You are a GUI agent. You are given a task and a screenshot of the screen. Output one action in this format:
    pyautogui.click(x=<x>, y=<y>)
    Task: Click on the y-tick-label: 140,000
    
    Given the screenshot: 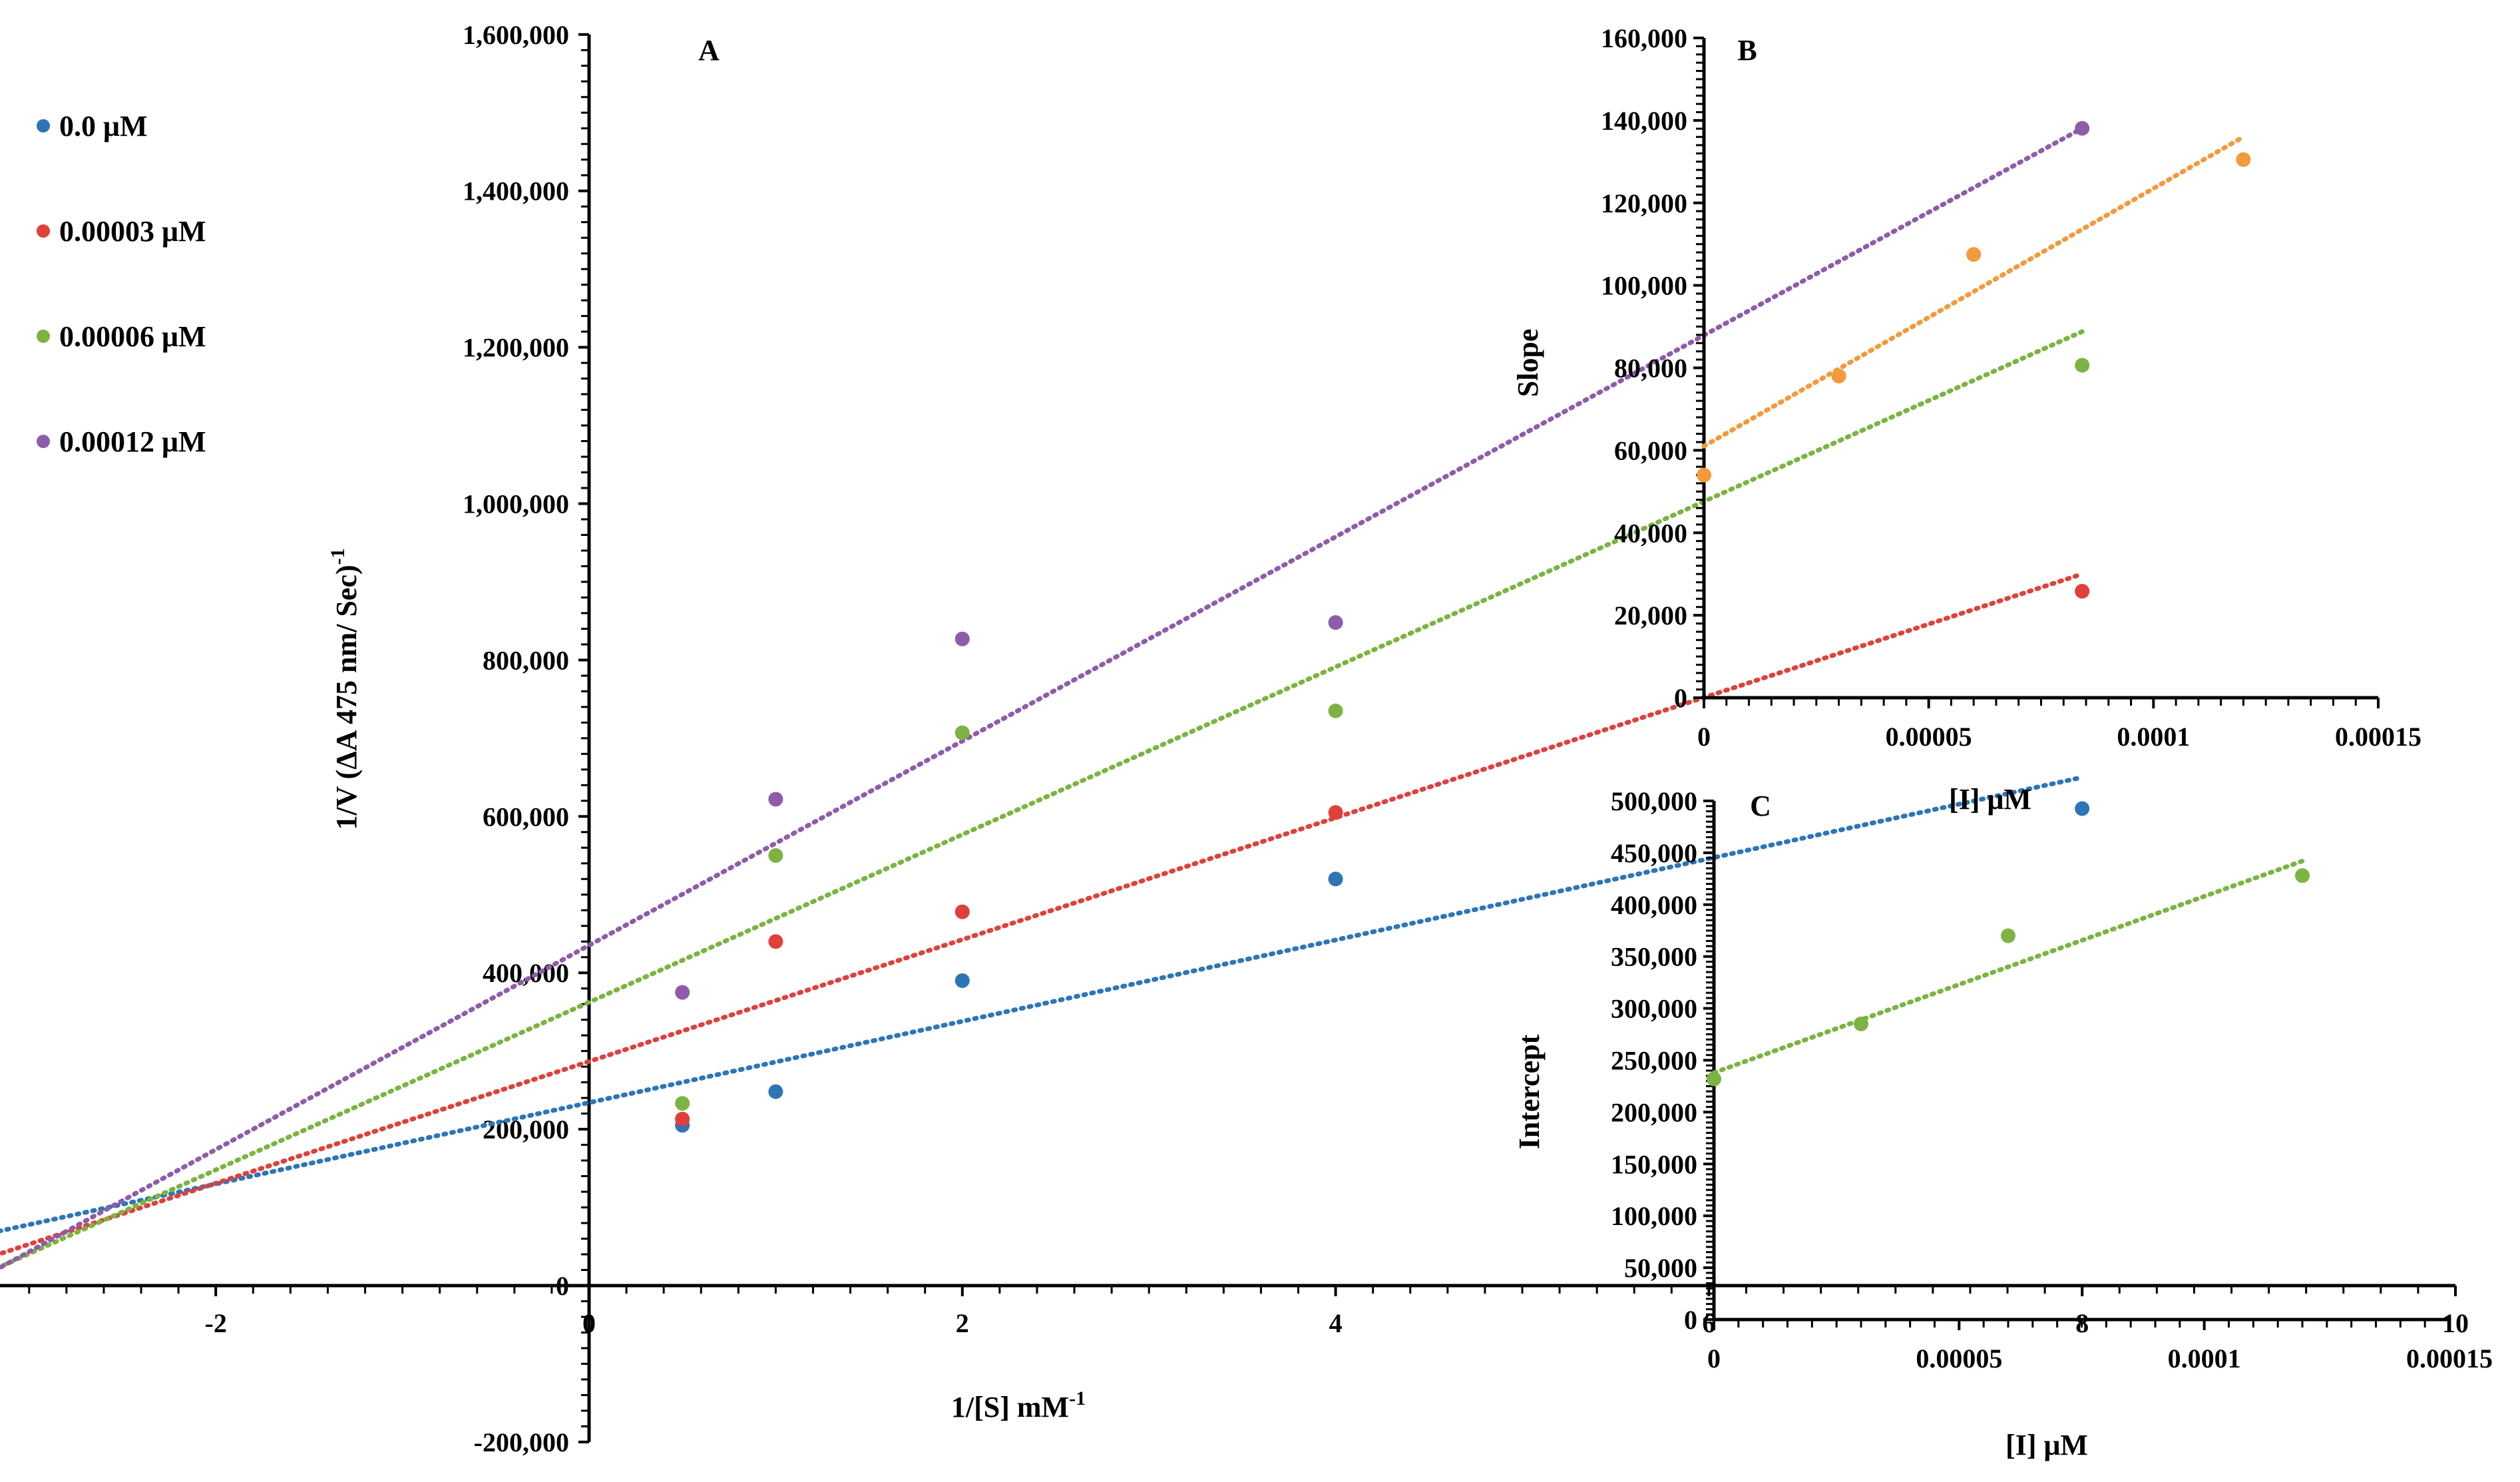 What is the action you would take?
    pyautogui.click(x=1644, y=121)
    